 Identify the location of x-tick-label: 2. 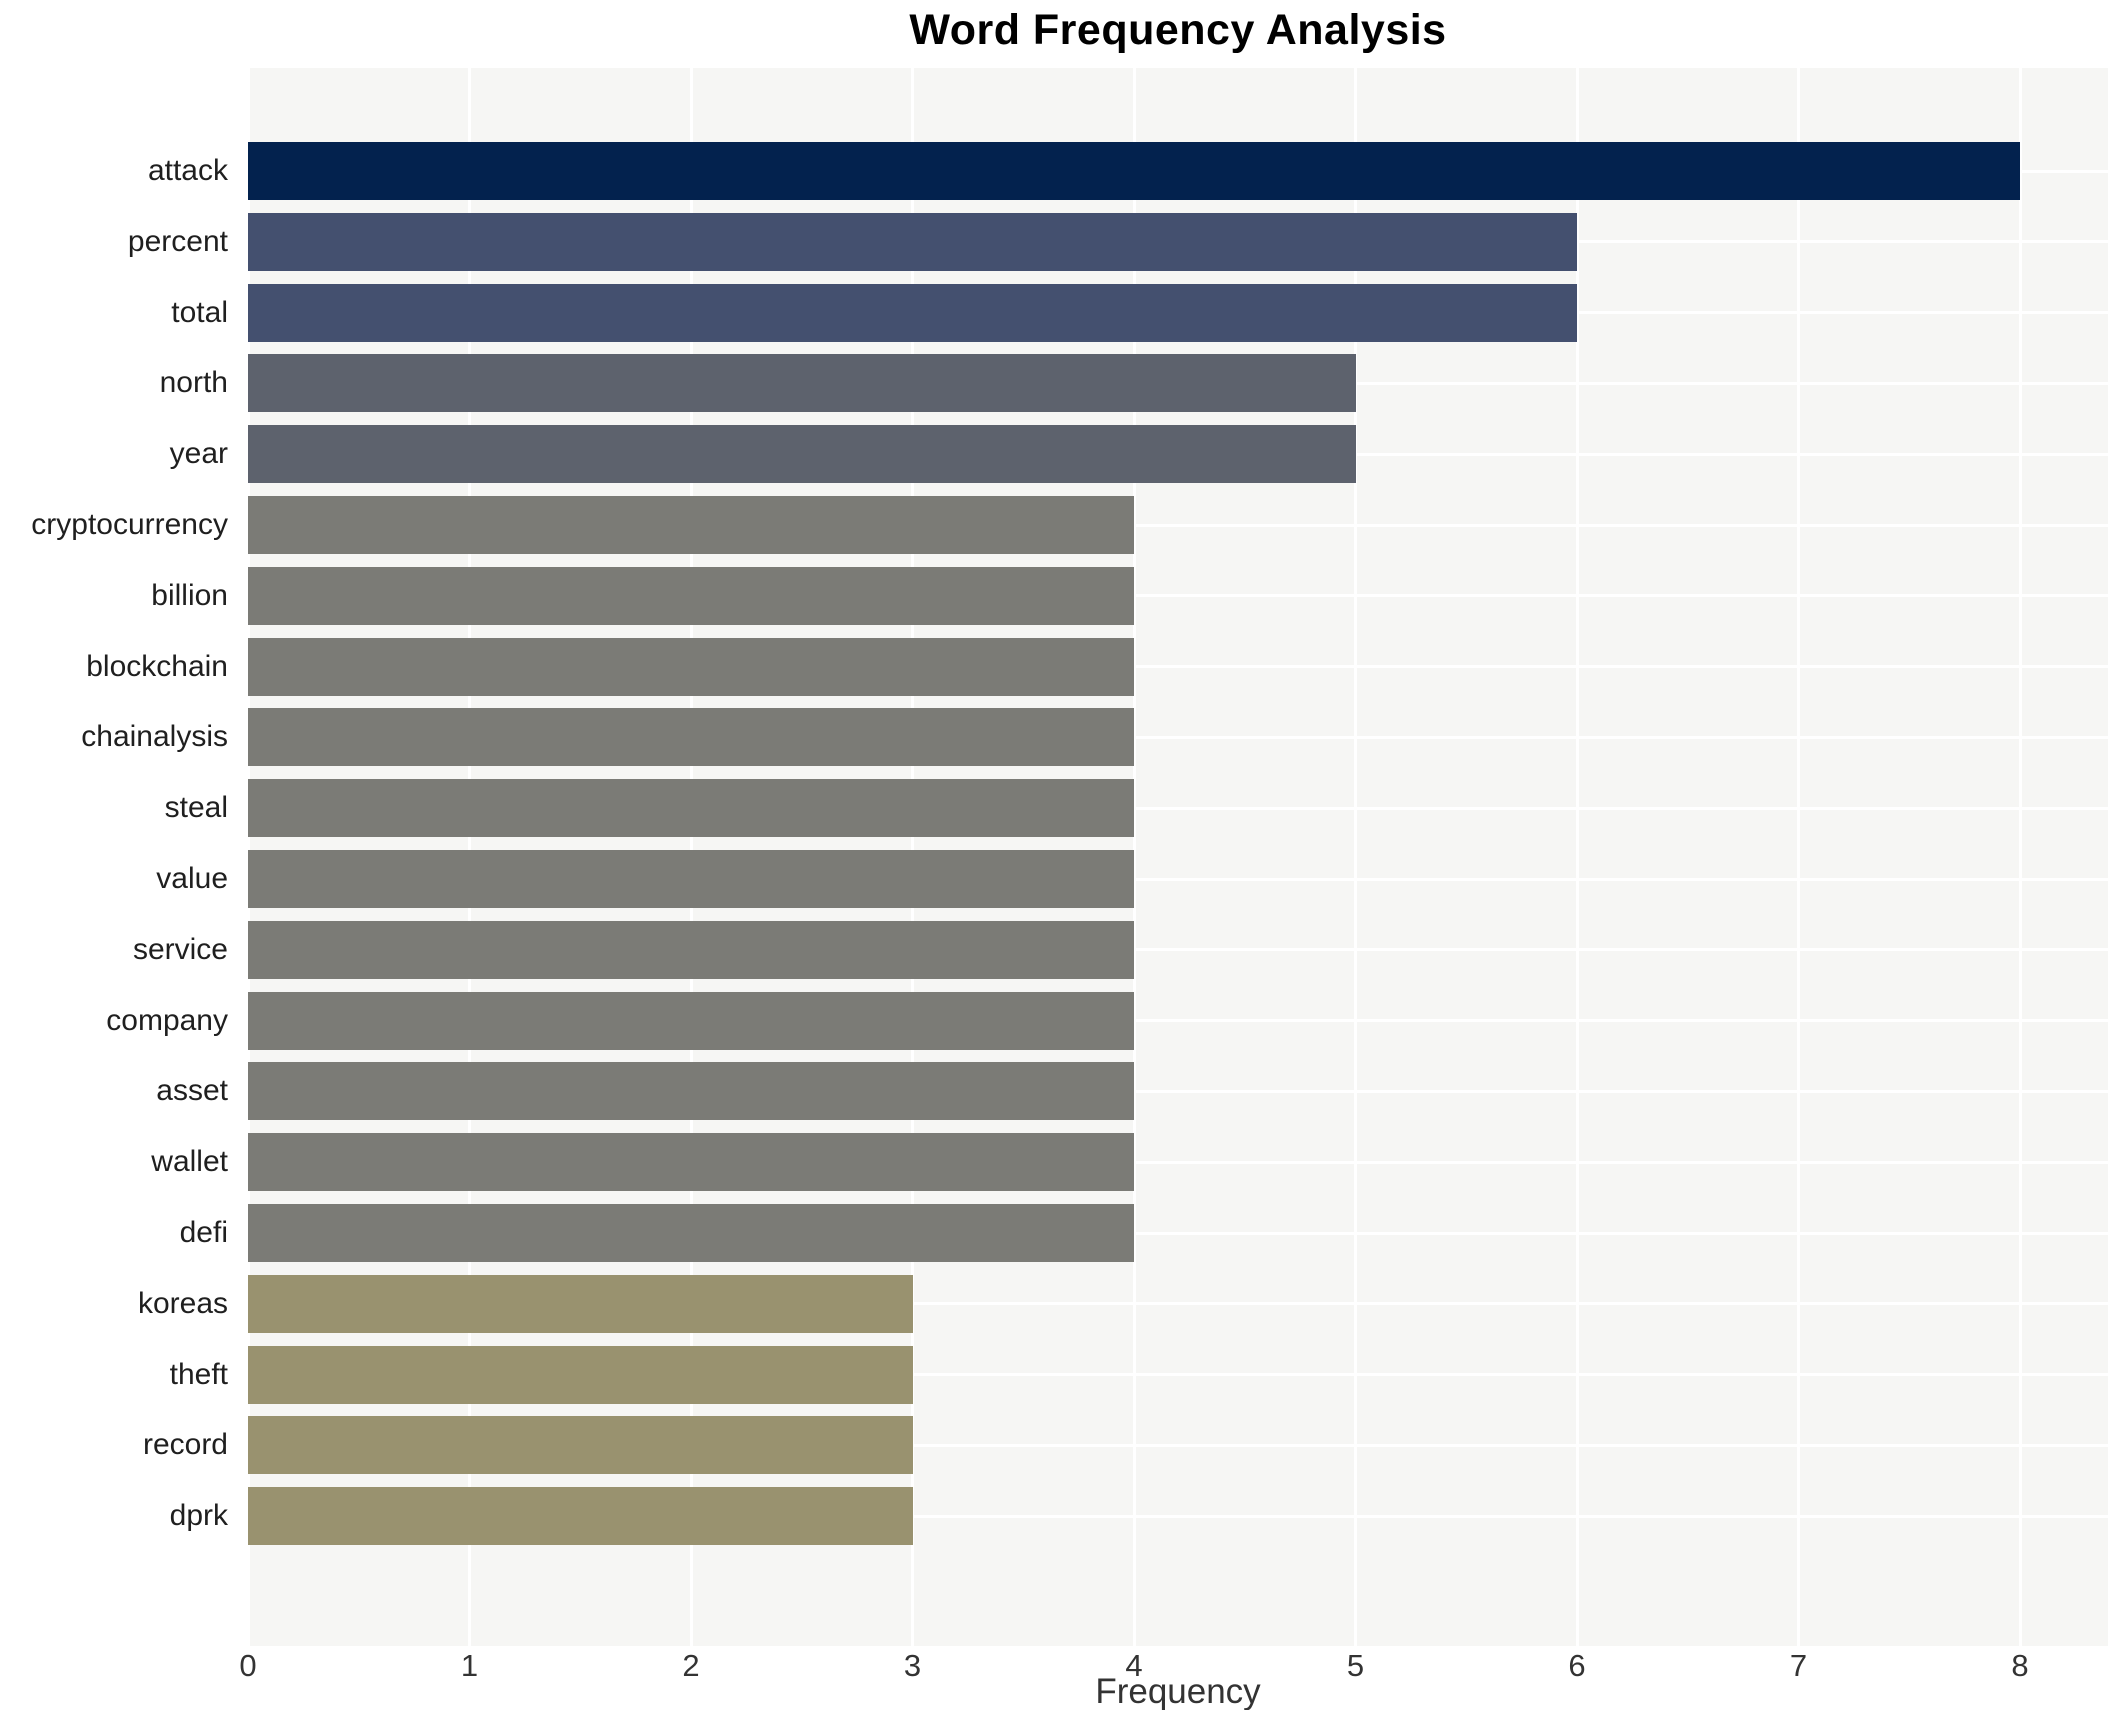
(691, 1665).